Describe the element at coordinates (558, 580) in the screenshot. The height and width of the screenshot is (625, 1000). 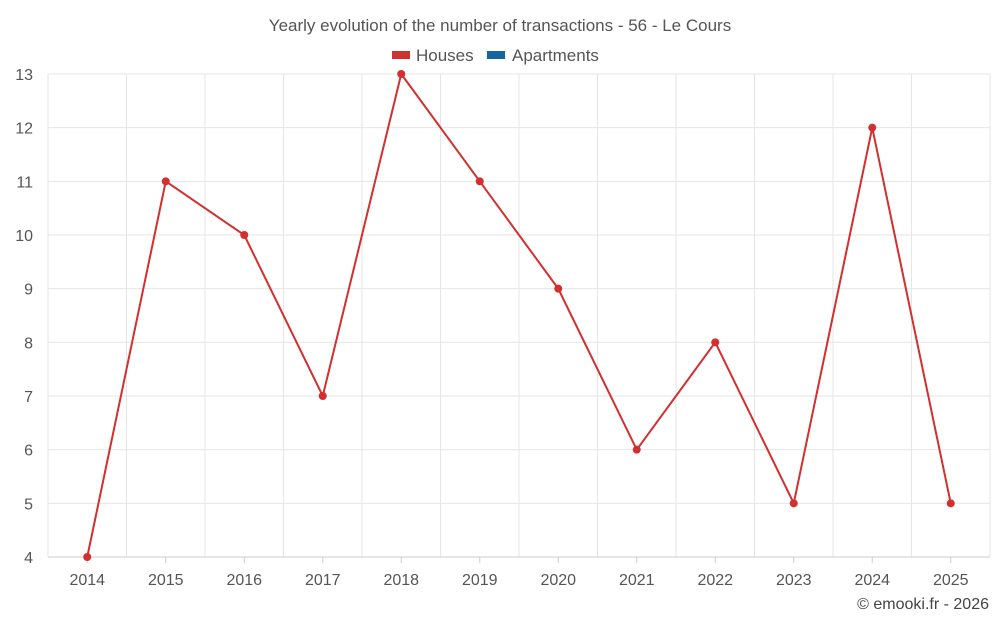
I see `x-tick-label: 2020` at that location.